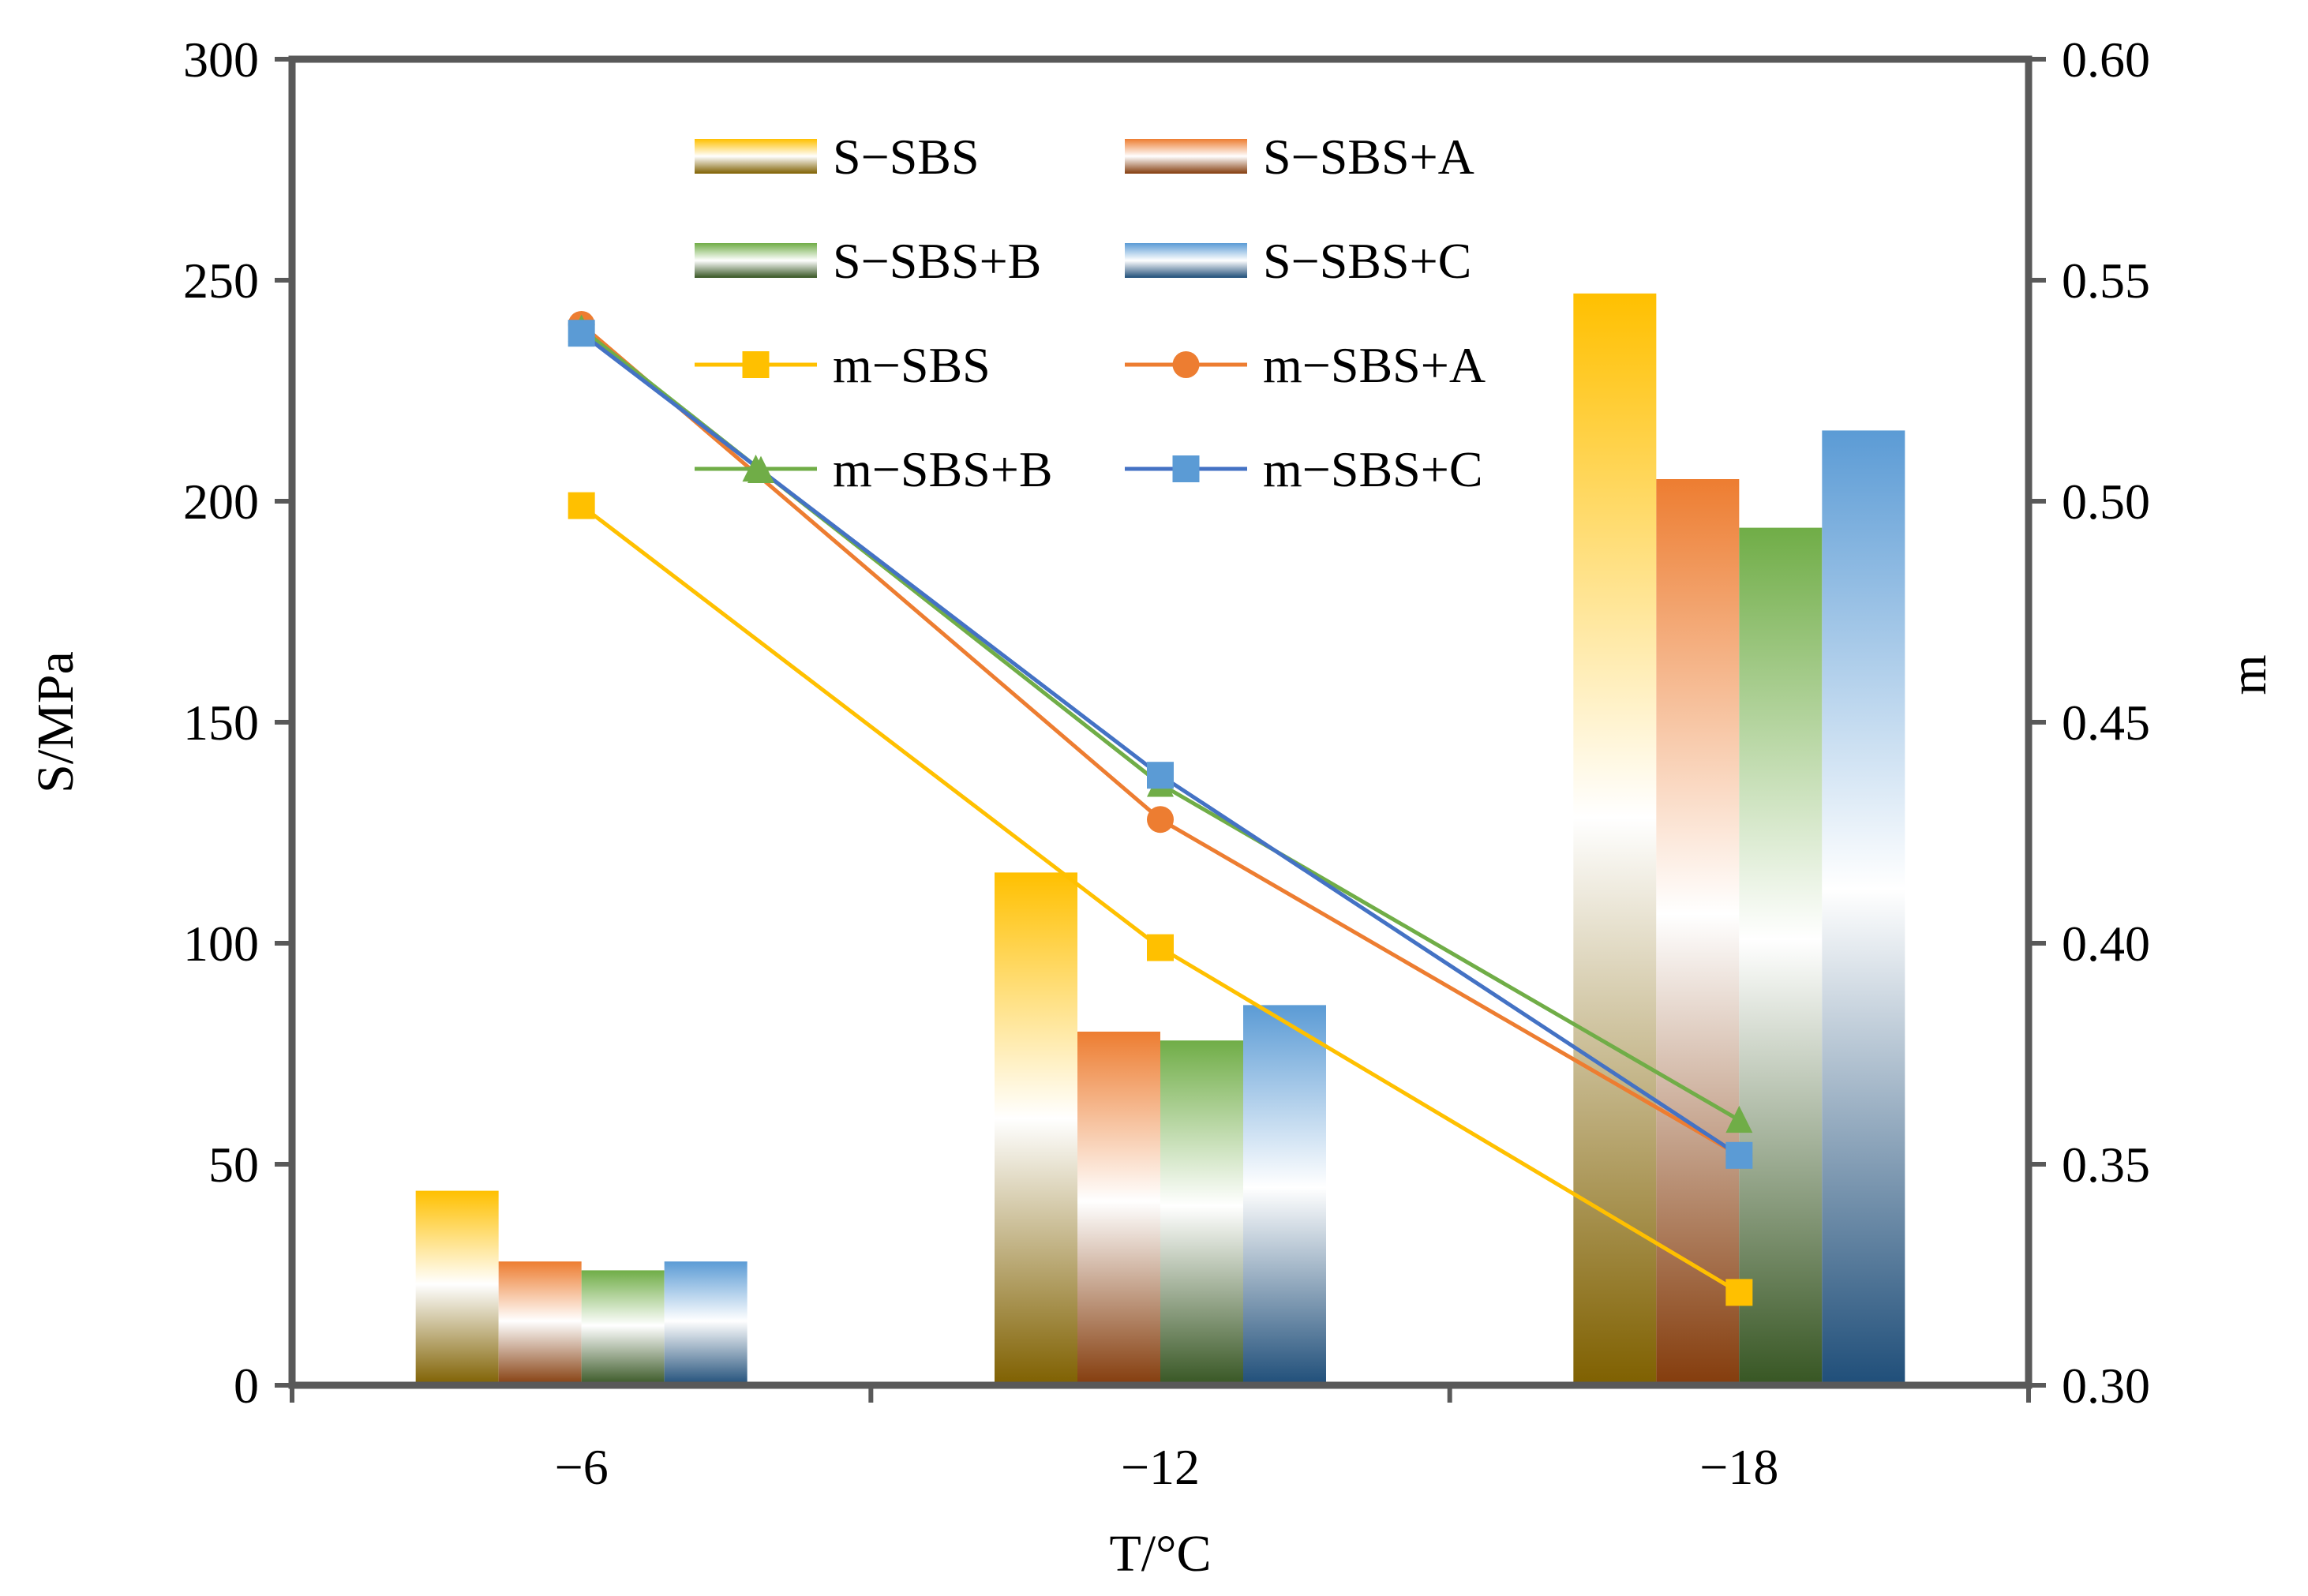  I want to click on y-axis-title: S/MPa, so click(55, 722).